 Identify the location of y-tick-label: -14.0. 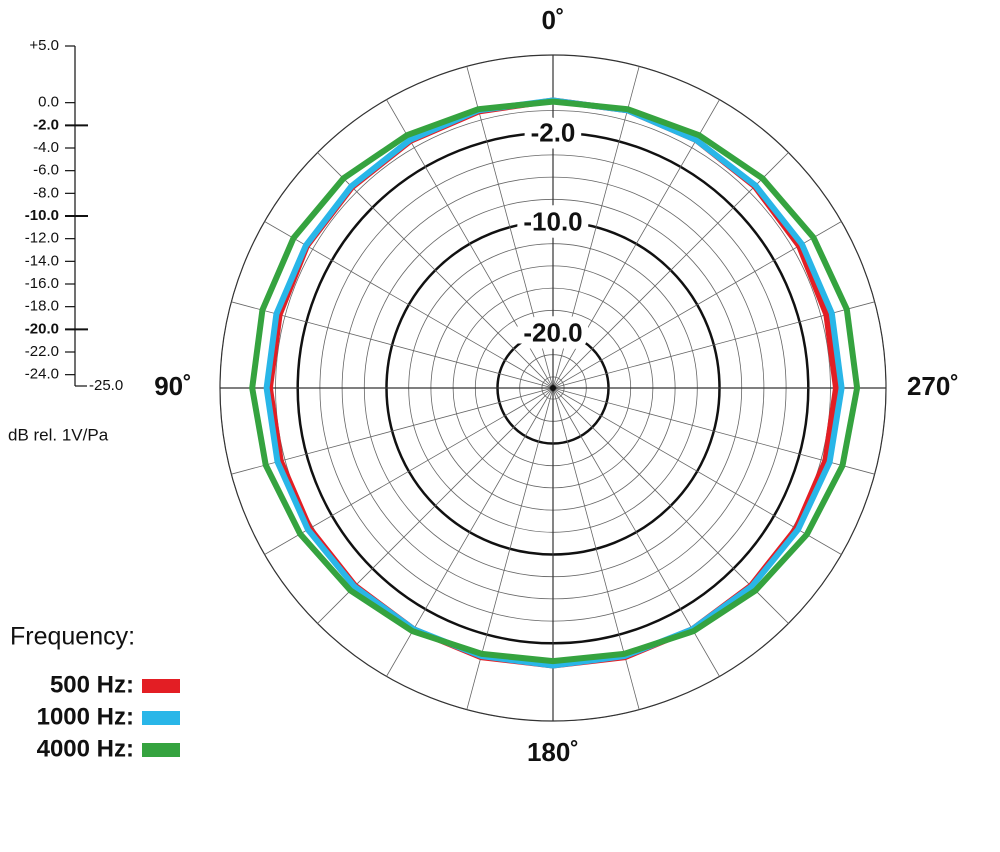
(42, 260).